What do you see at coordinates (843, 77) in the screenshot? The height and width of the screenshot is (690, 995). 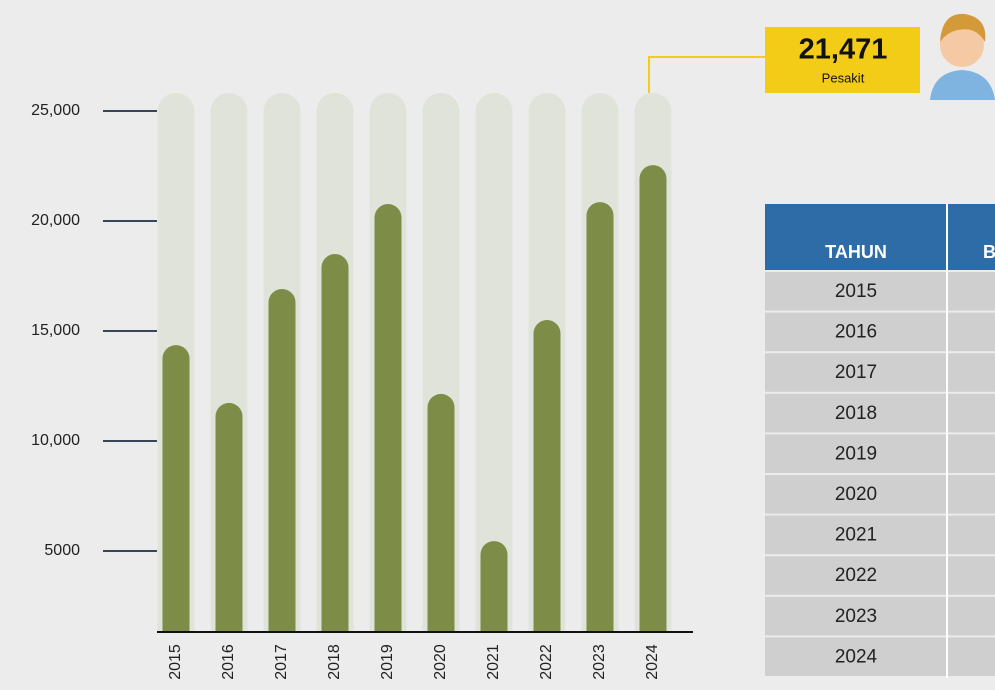 I see `callout-unit: Pesakit` at bounding box center [843, 77].